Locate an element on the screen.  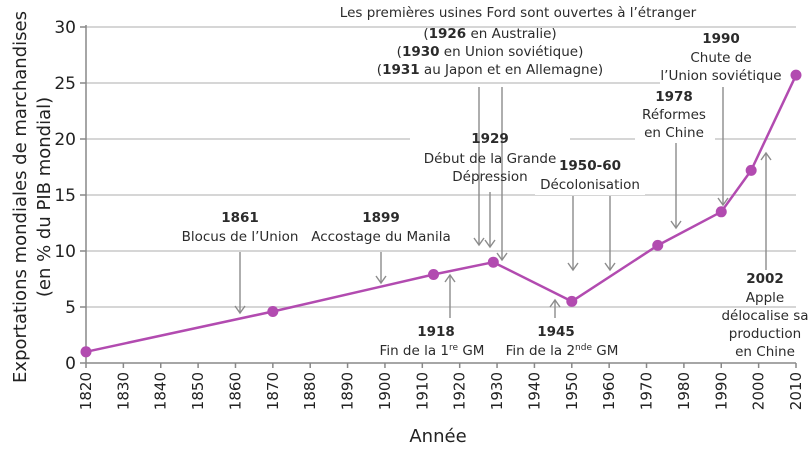
annotation-1899: 1899 Accostage du Manila is located at coordinates (381, 227).